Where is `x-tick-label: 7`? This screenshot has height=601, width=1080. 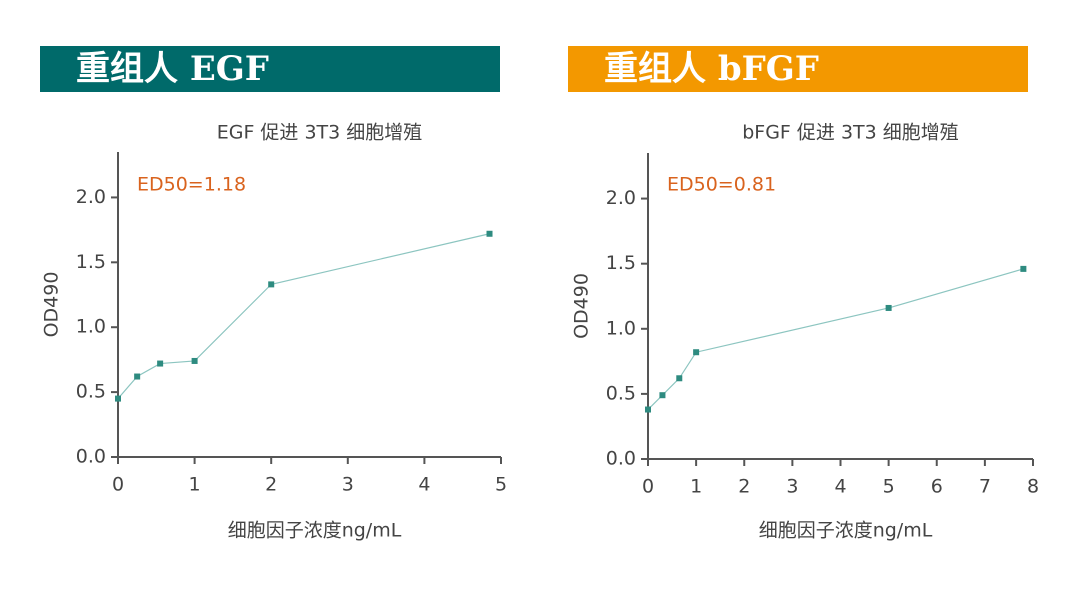
x-tick-label: 7 is located at coordinates (985, 487).